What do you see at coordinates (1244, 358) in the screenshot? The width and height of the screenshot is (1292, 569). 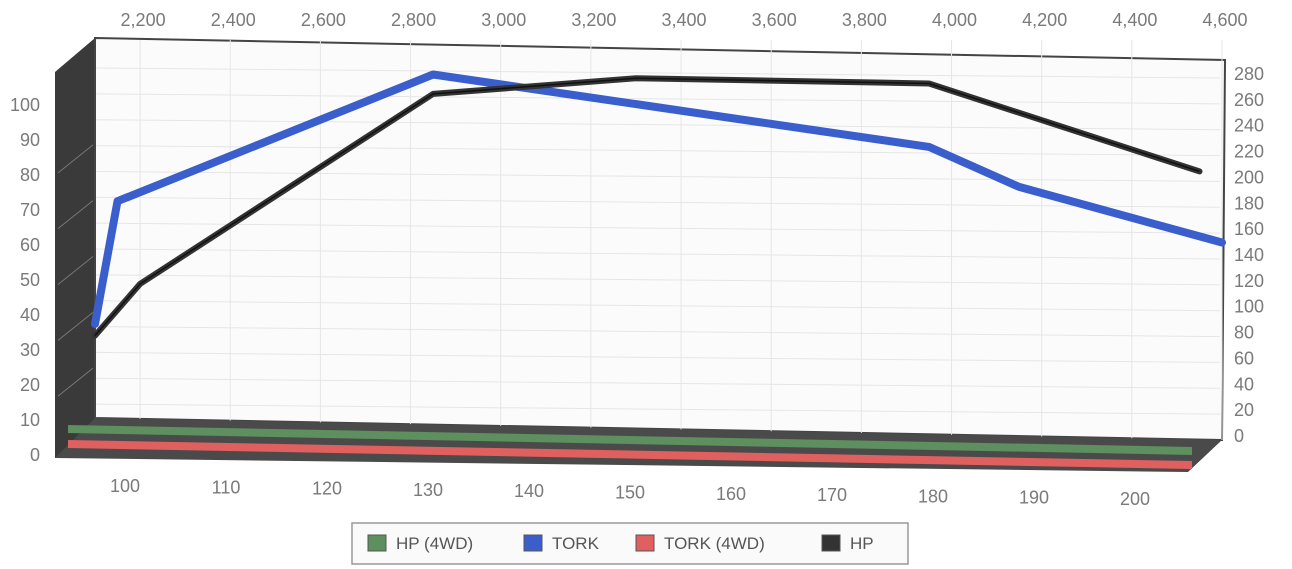 I see `right-axis-tick-label: 60` at bounding box center [1244, 358].